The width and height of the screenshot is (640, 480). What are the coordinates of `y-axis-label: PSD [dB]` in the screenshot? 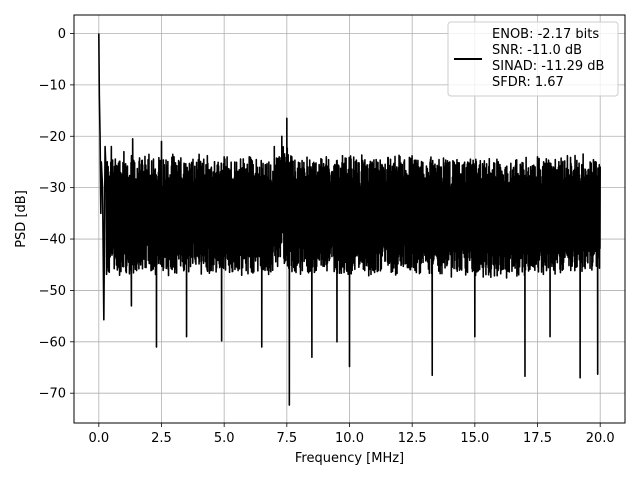 It's located at (21, 219).